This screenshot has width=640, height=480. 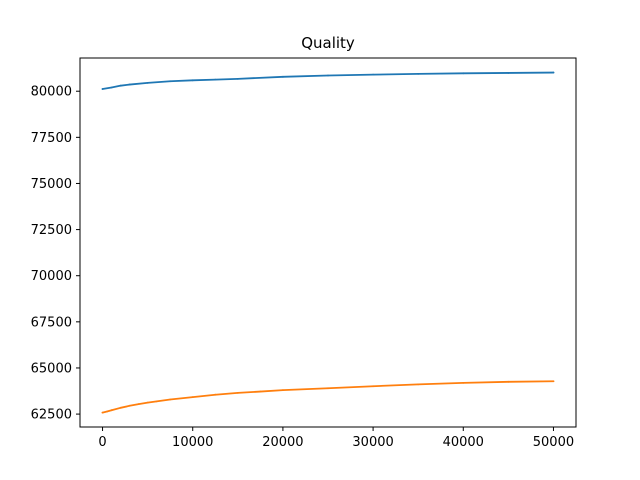 I want to click on series-1-line, so click(x=328, y=80).